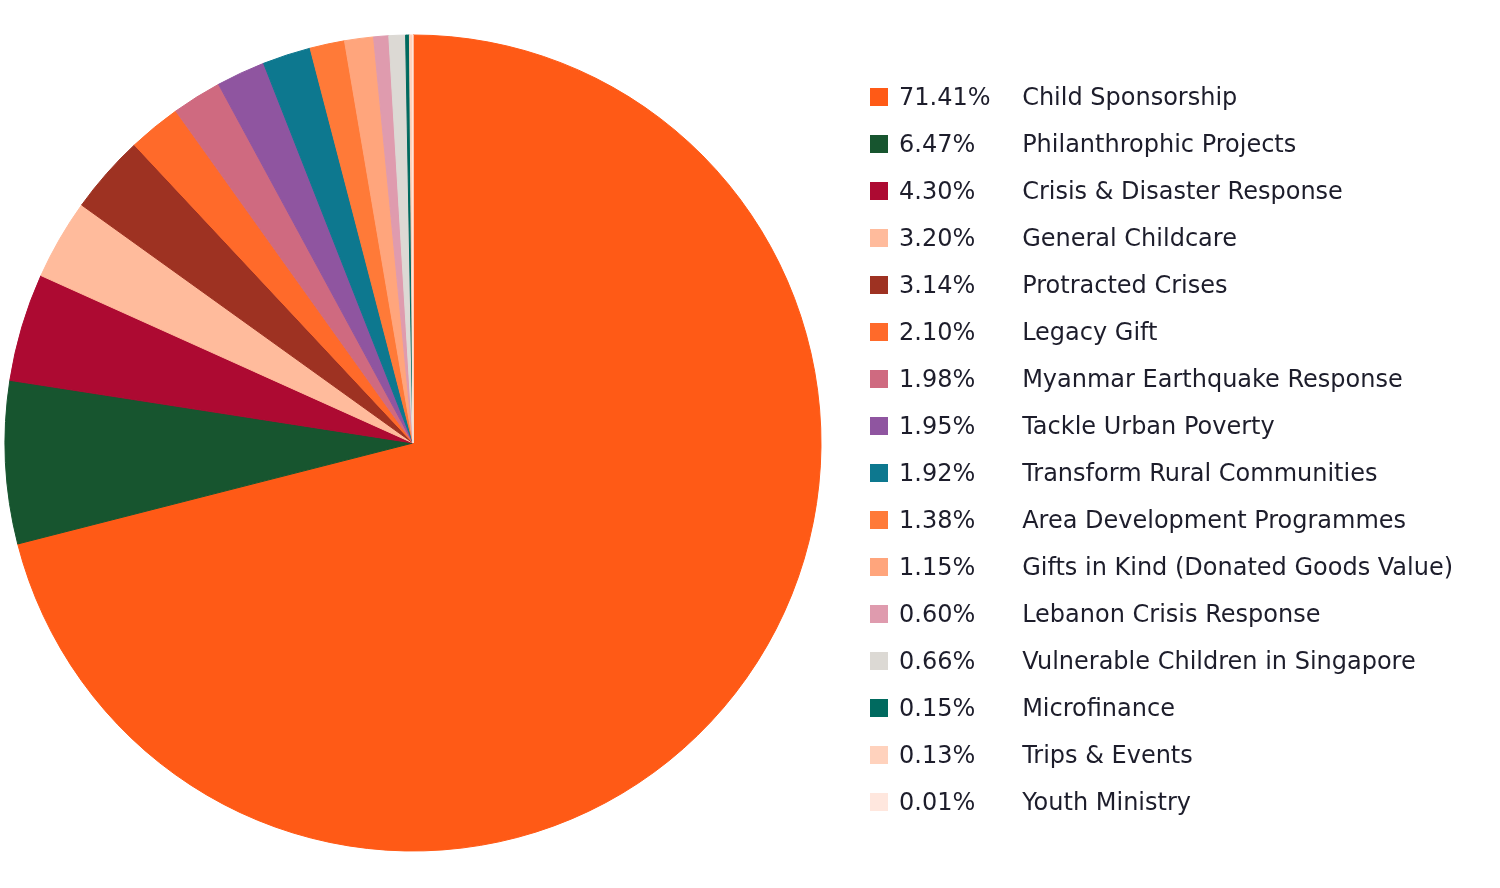 The height and width of the screenshot is (888, 1500). Describe the element at coordinates (1045, 802) in the screenshot. I see `legend-label: 0.01% Youth Ministry` at that location.